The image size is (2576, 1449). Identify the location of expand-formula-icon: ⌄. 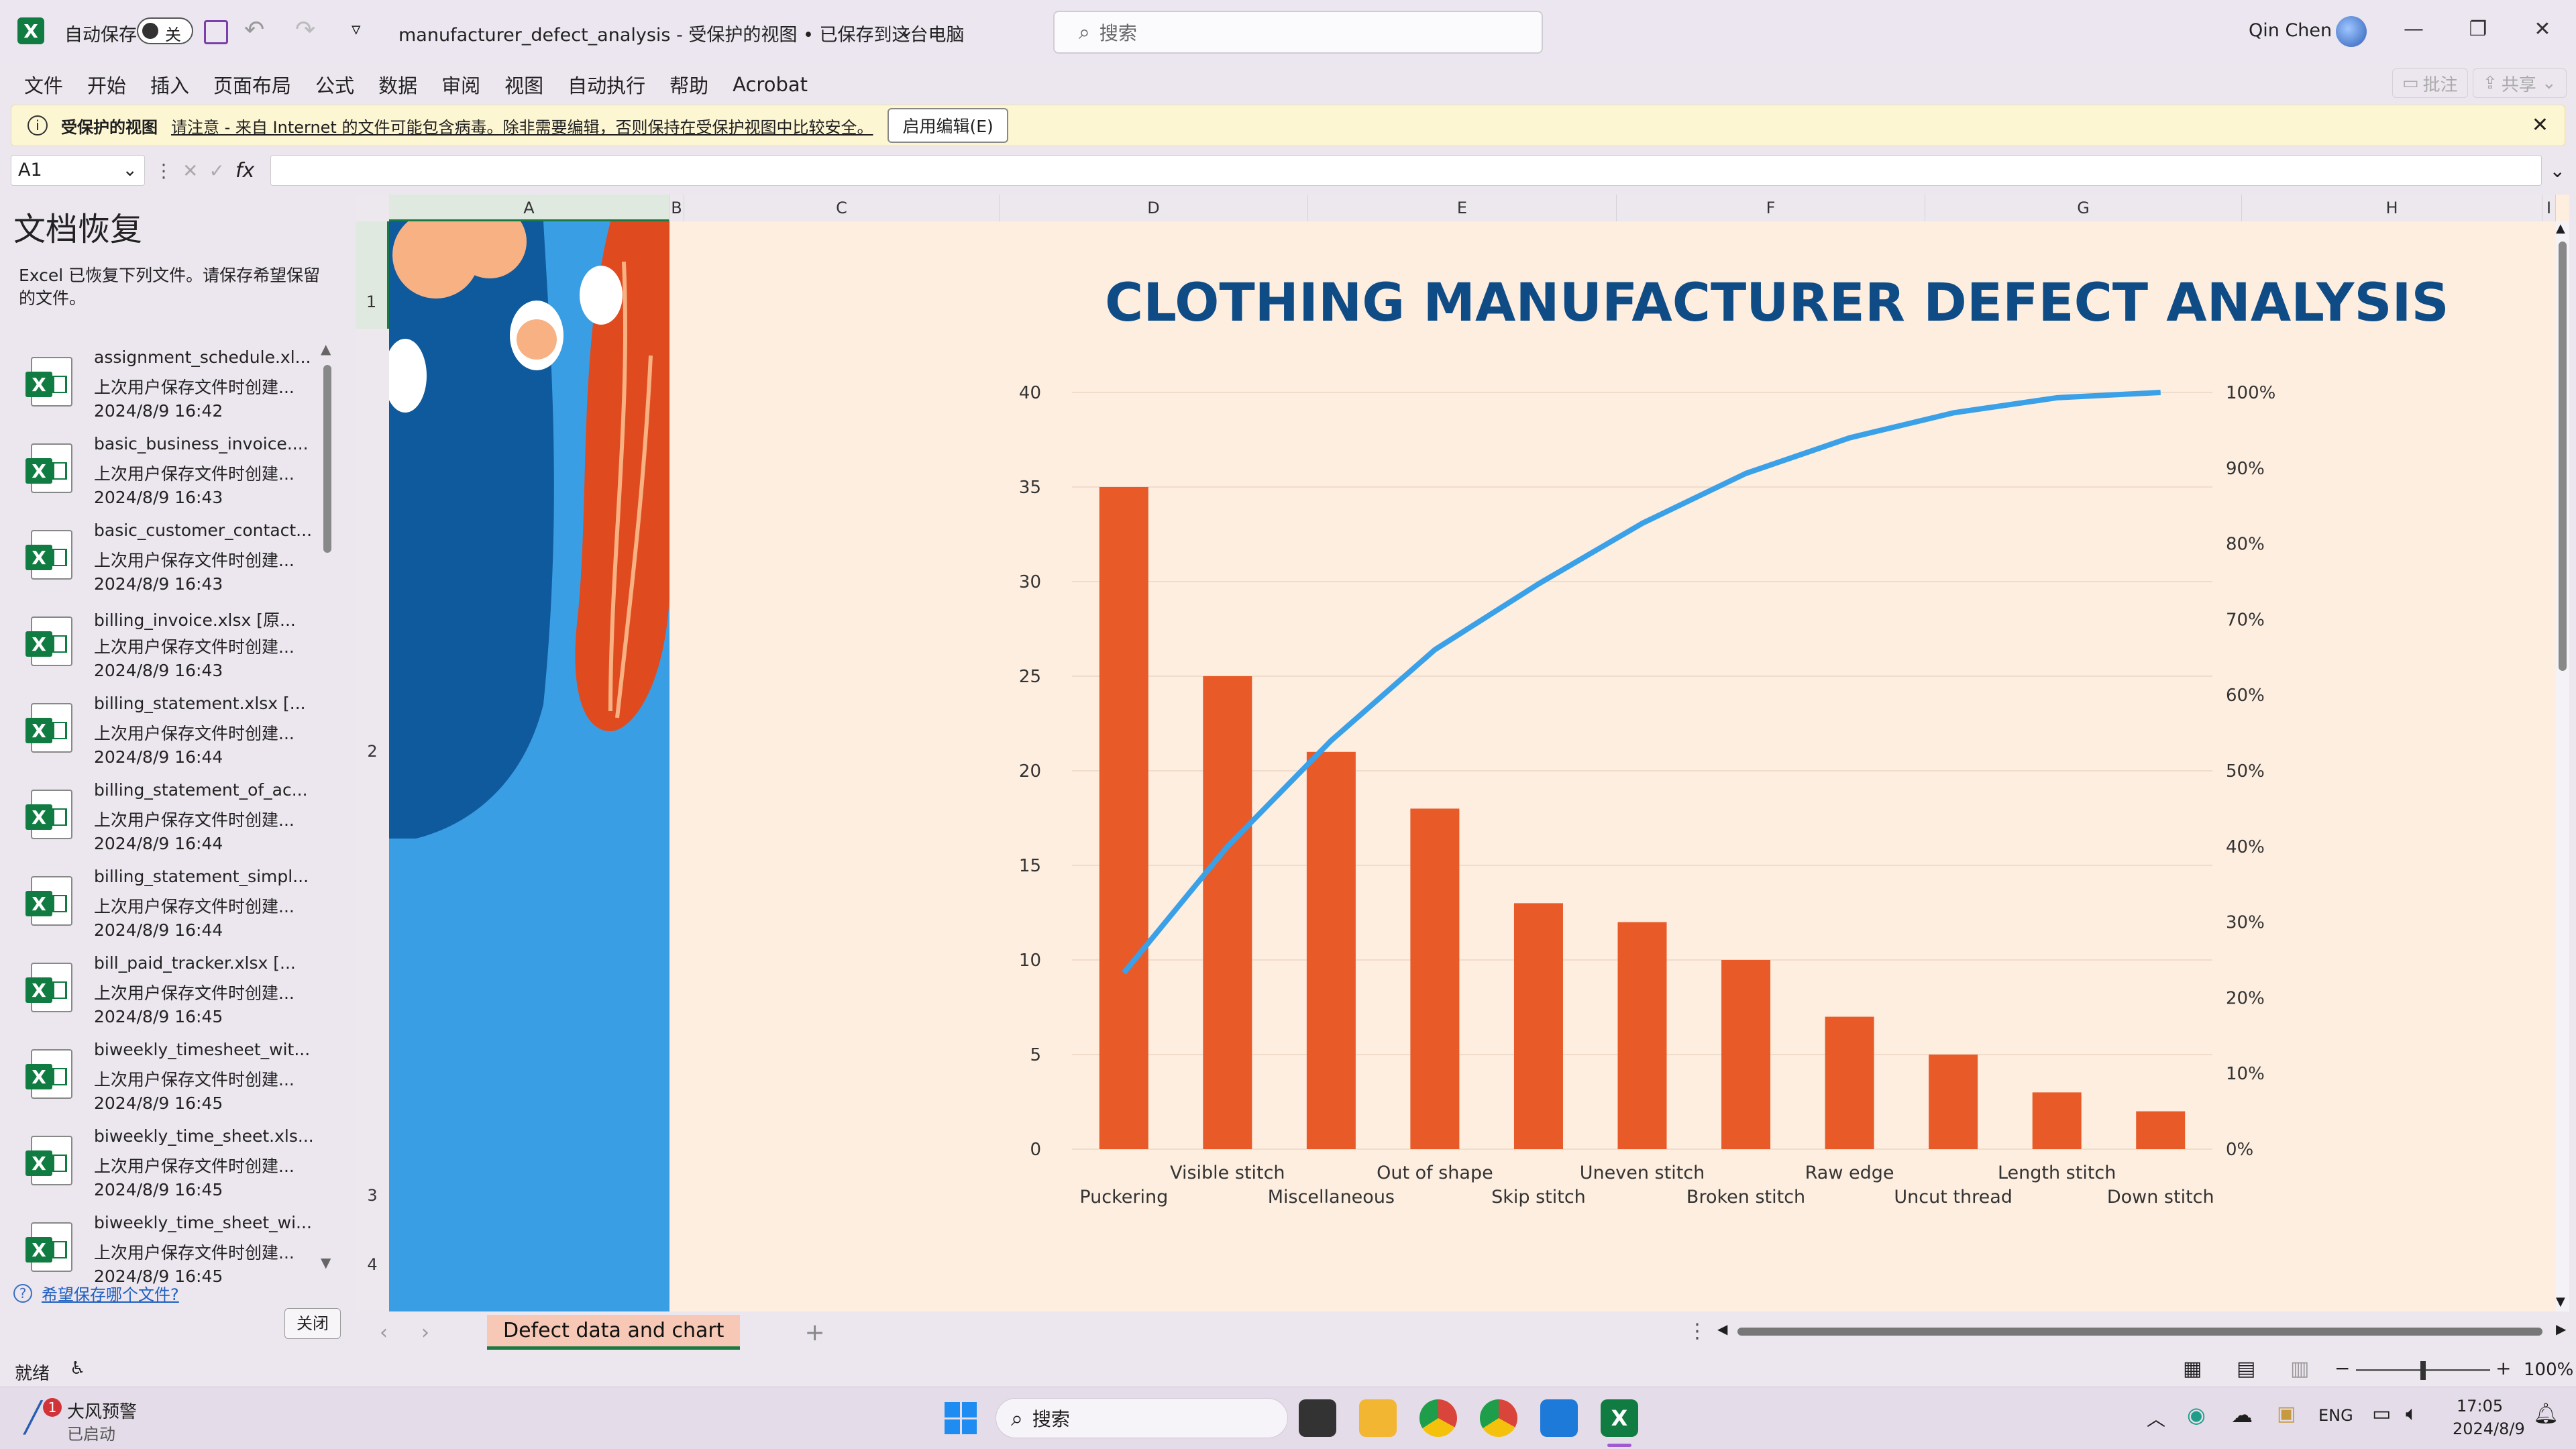
(2557, 170).